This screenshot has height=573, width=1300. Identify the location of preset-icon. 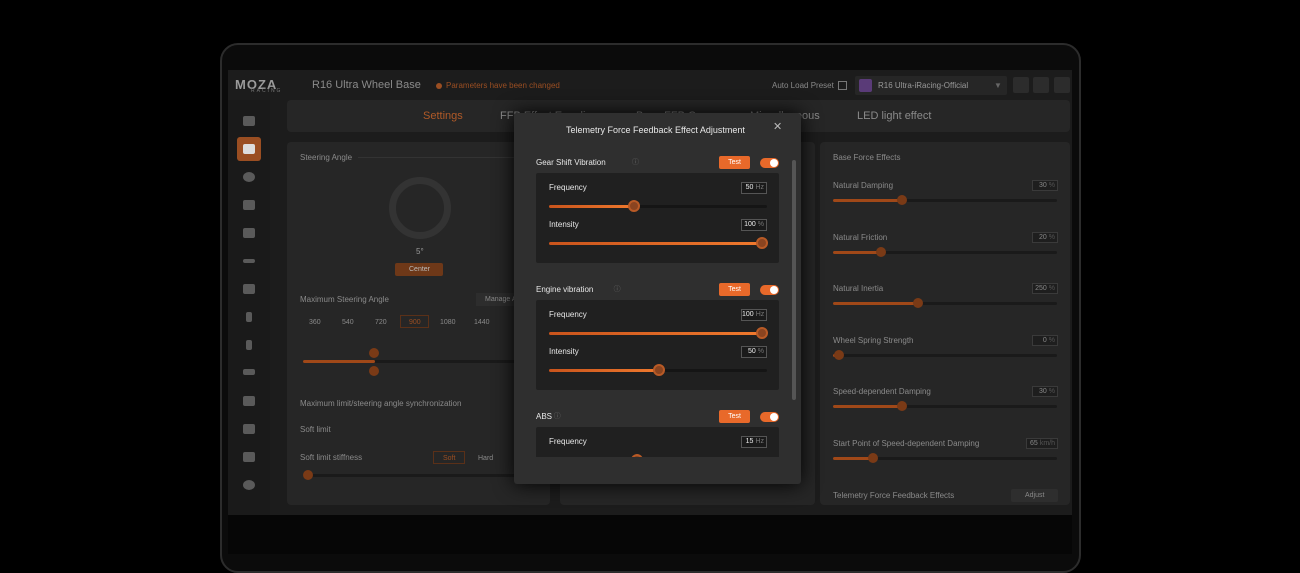
(865, 85).